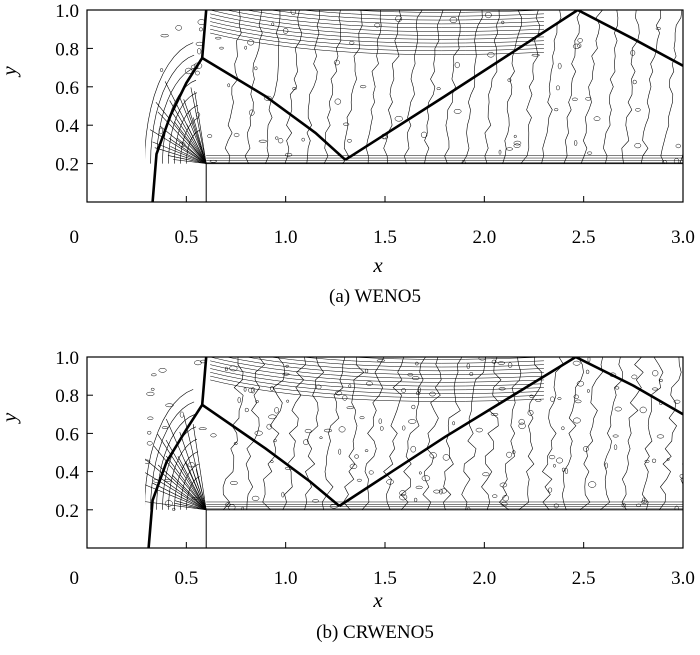 This screenshot has height=655, width=700. I want to click on y-tick-label: 0.2, so click(67, 165).